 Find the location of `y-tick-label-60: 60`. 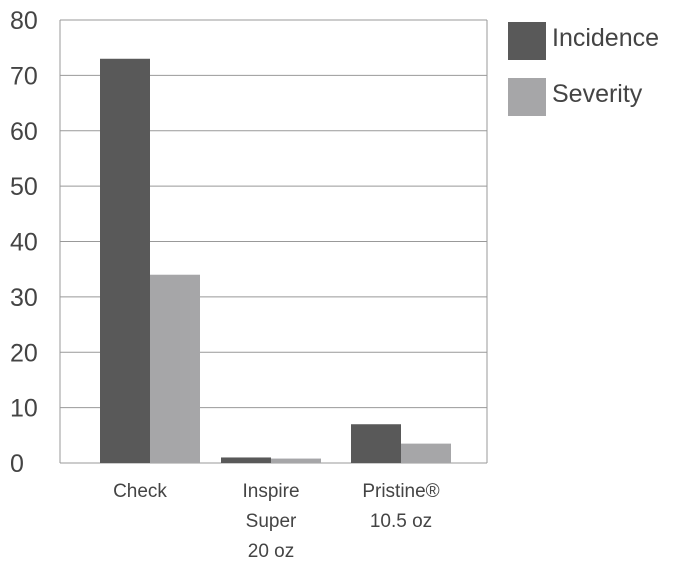

y-tick-label-60: 60 is located at coordinates (24, 132).